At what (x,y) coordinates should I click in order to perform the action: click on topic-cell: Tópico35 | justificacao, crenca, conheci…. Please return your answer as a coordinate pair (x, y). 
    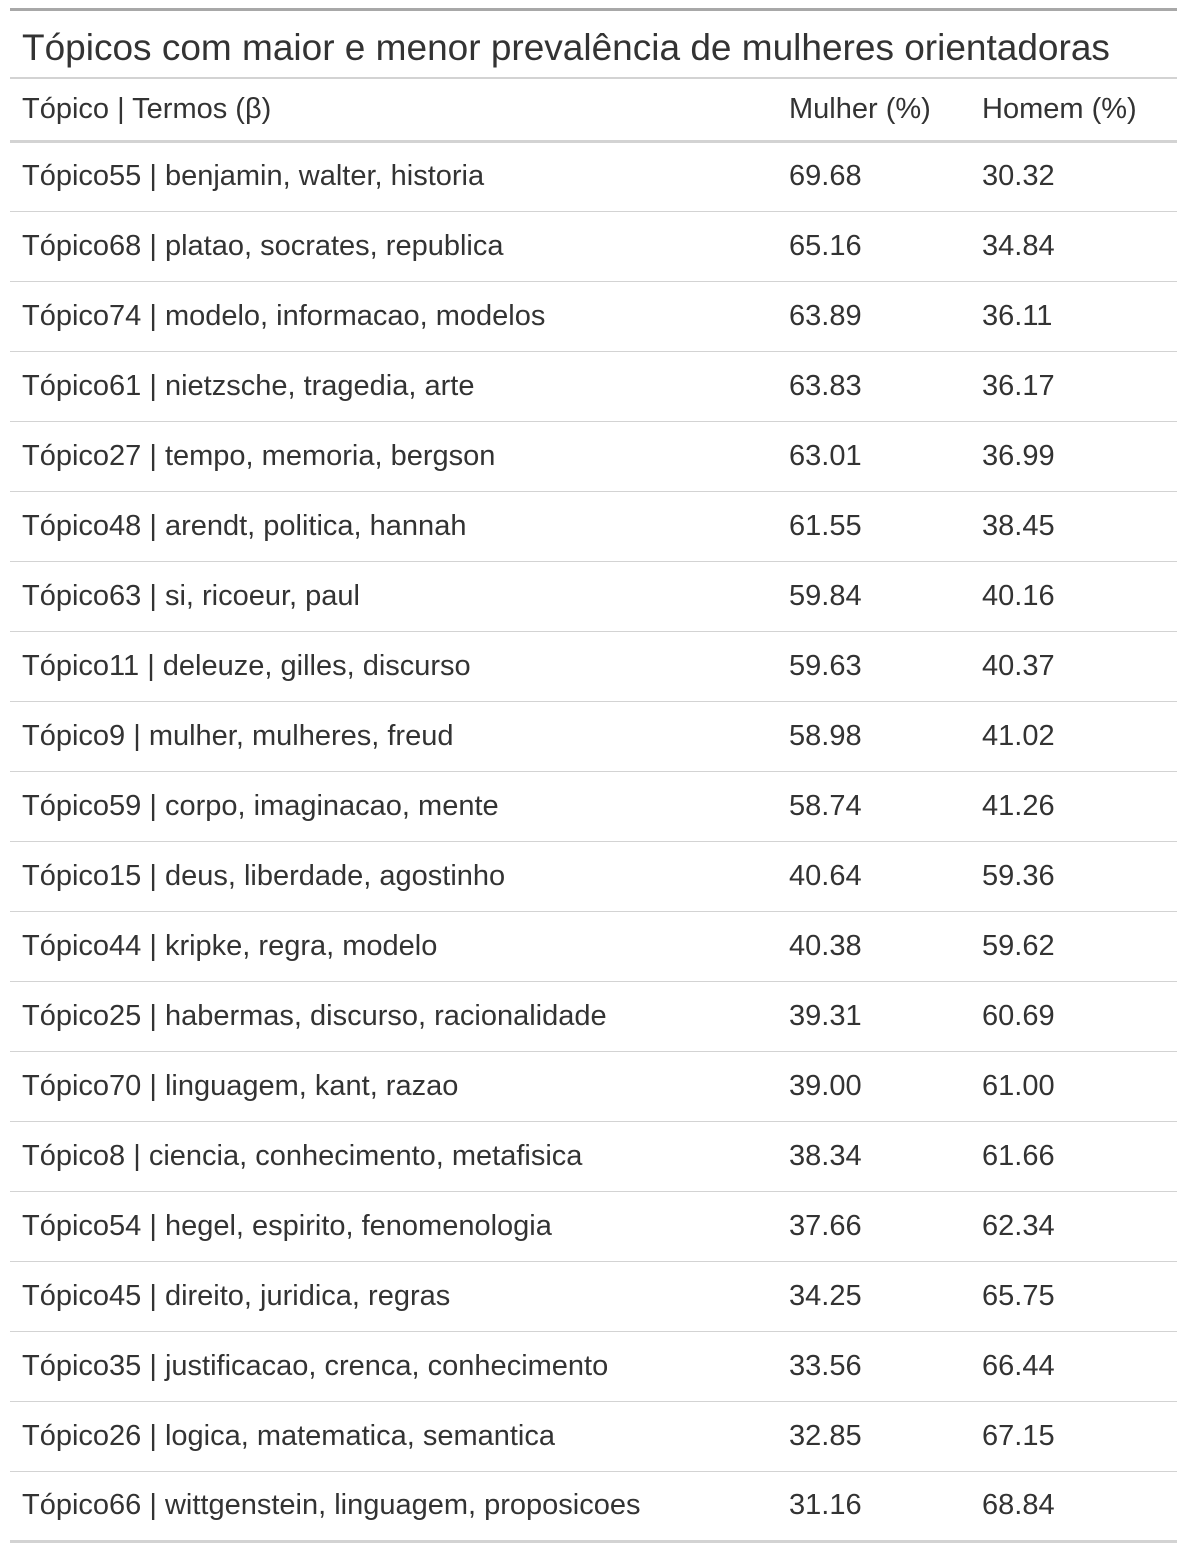
    Looking at the image, I should click on (393, 1366).